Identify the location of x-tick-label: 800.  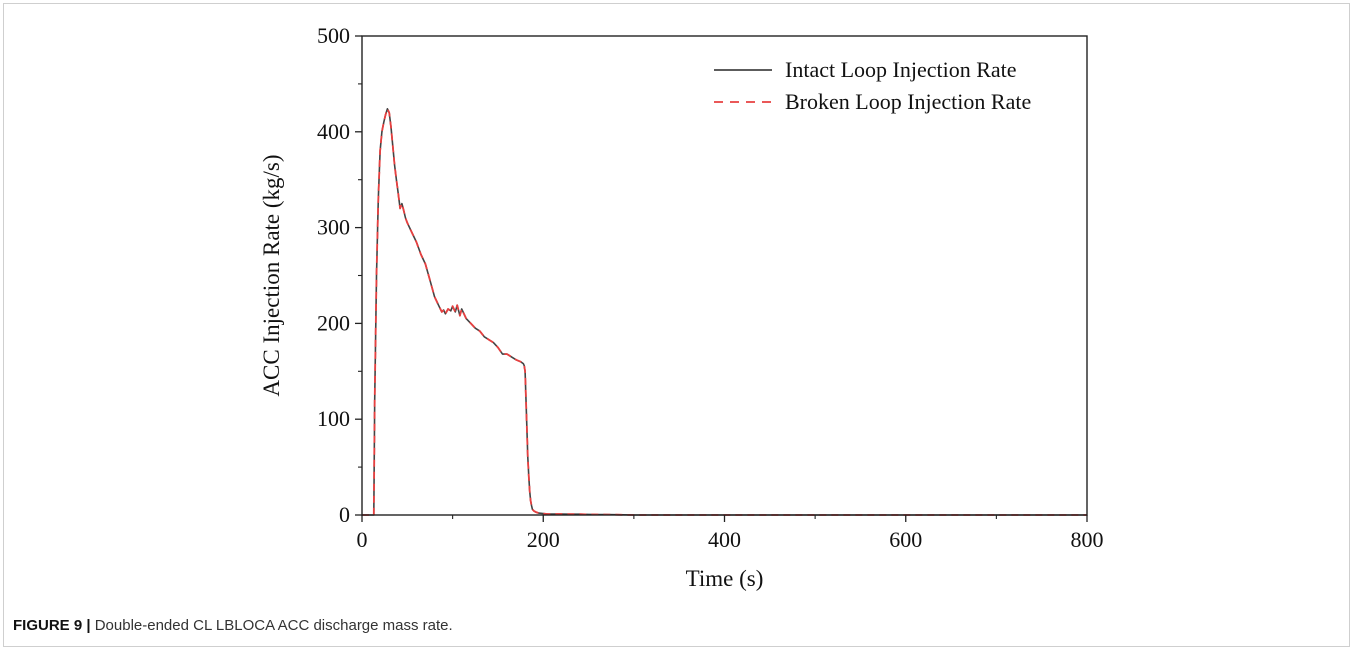
(1087, 539).